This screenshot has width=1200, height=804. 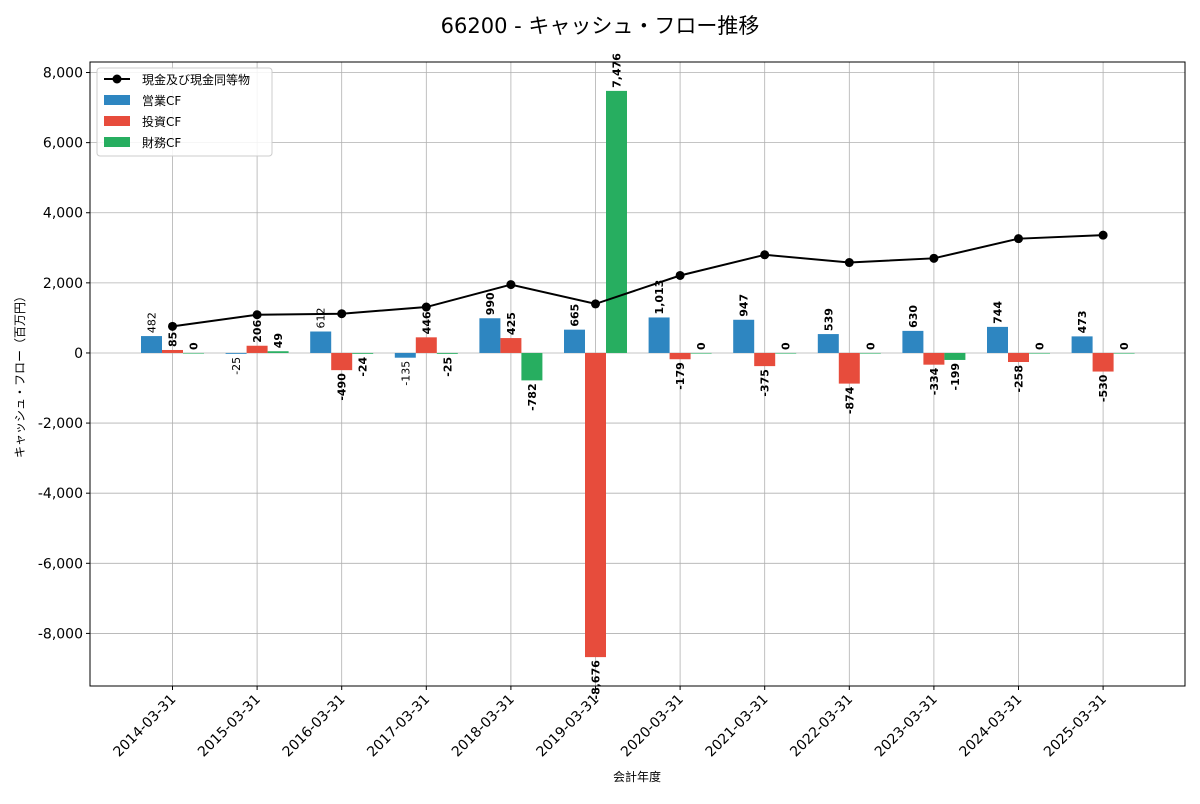 What do you see at coordinates (701, 346) in the screenshot?
I see `bar-label-2-6: 0` at bounding box center [701, 346].